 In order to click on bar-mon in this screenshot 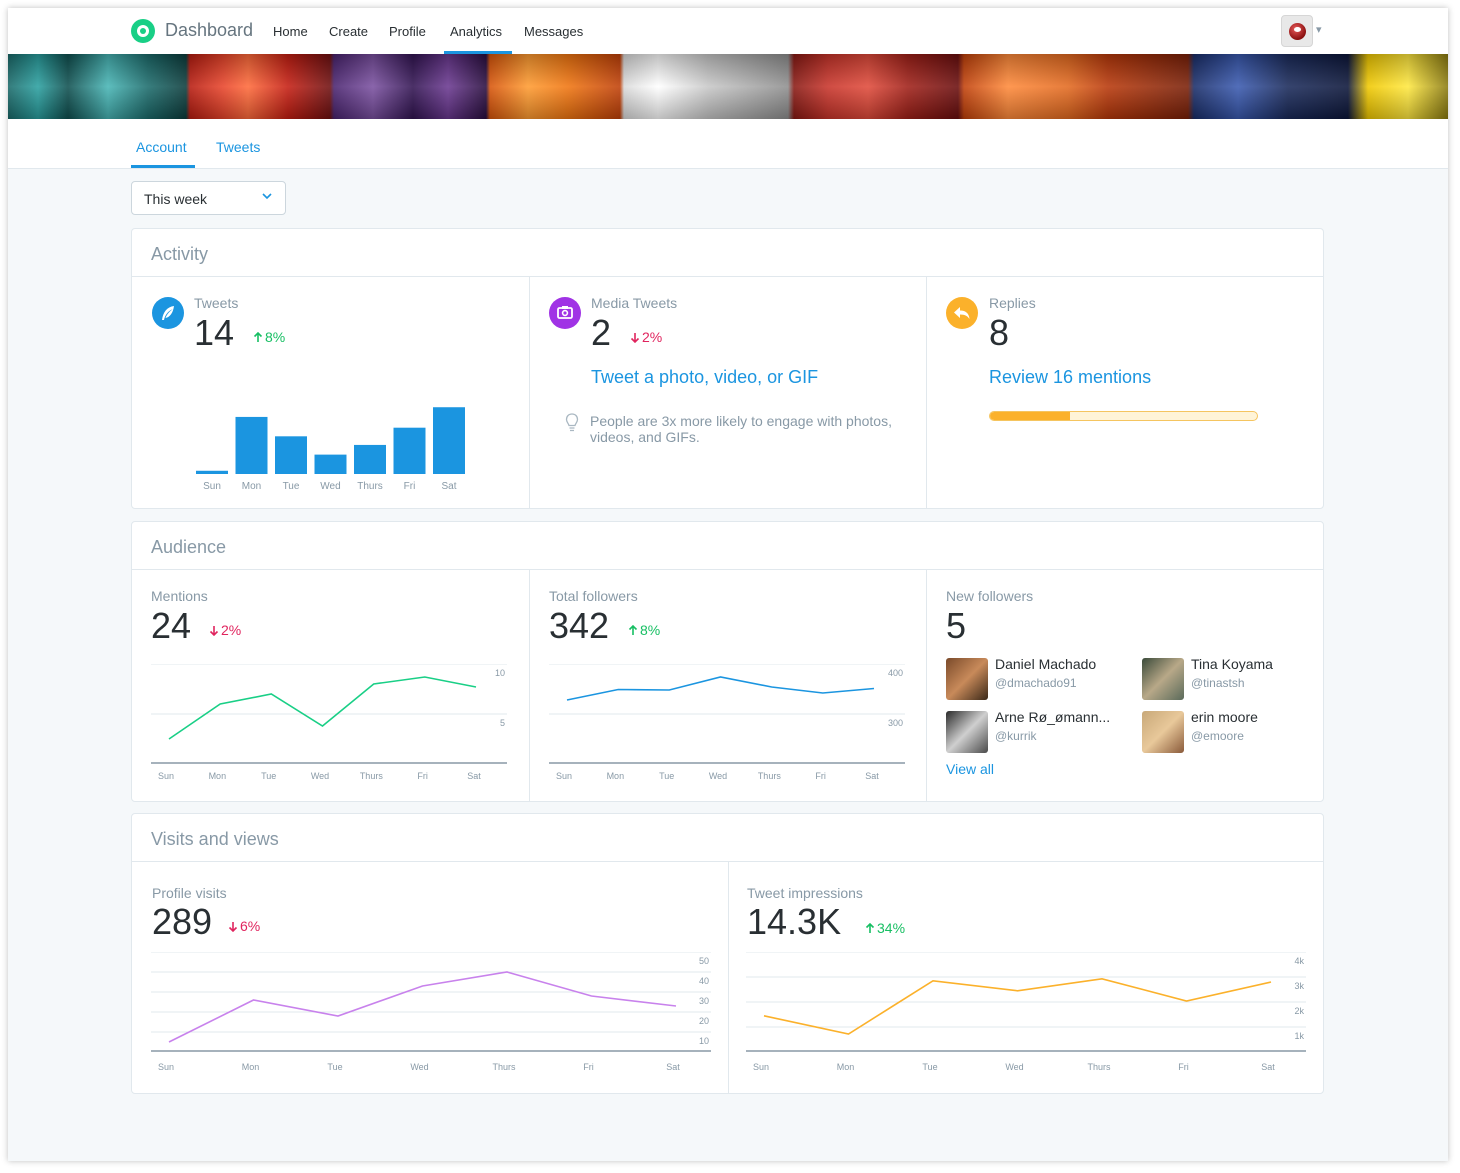, I will do `click(251, 445)`.